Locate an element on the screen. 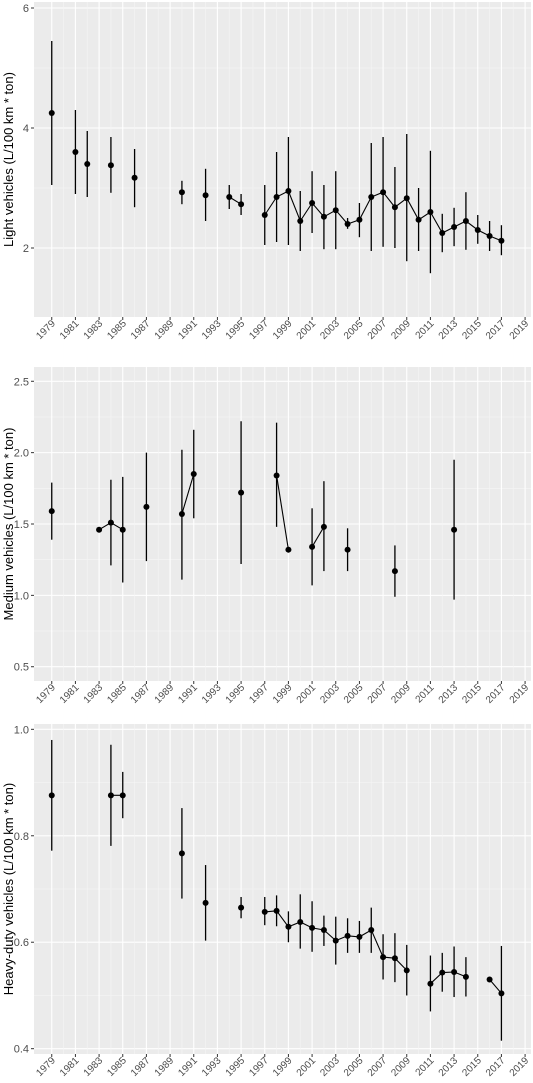 Image resolution: width=533 pixels, height=1083 pixels. y-tick-label: 4 is located at coordinates (26, 129).